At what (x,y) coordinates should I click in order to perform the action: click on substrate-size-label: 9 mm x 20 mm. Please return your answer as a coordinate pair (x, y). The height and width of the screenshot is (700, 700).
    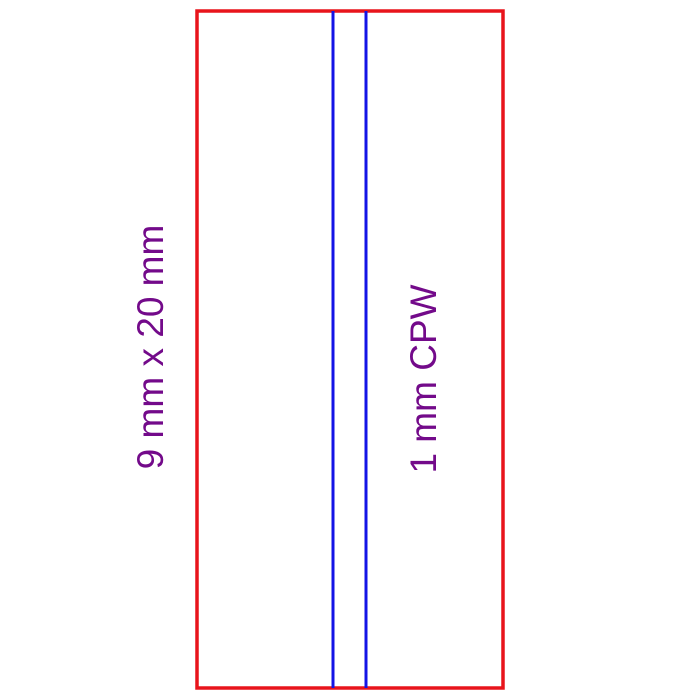
    Looking at the image, I should click on (150, 347).